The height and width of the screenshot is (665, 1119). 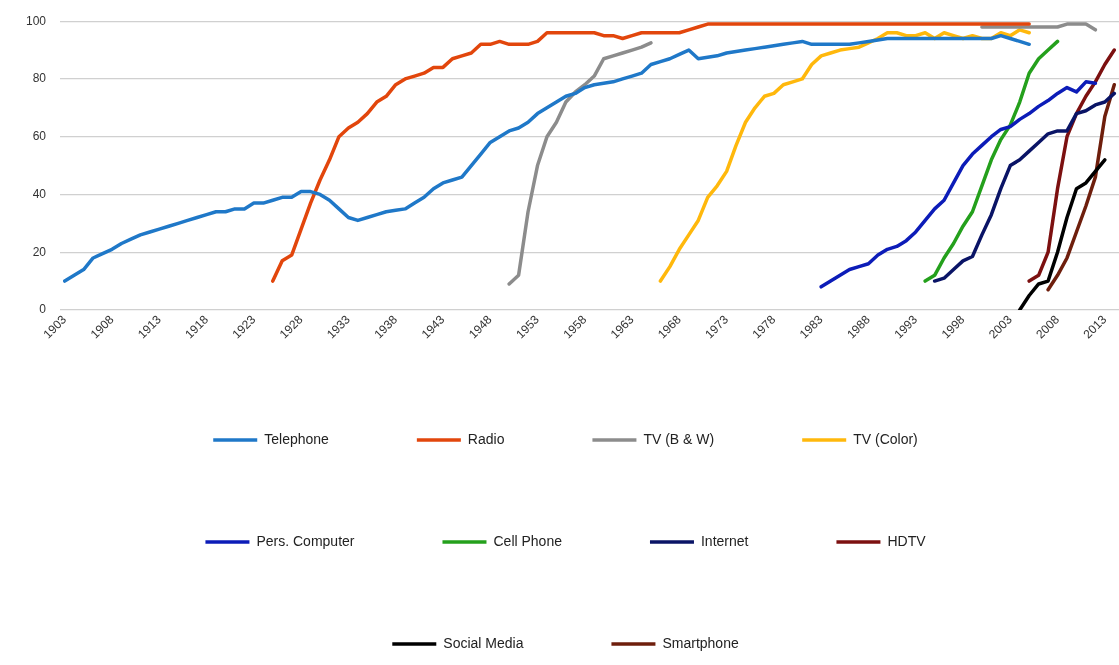 What do you see at coordinates (724, 540) in the screenshot?
I see `legend-label: Internet` at bounding box center [724, 540].